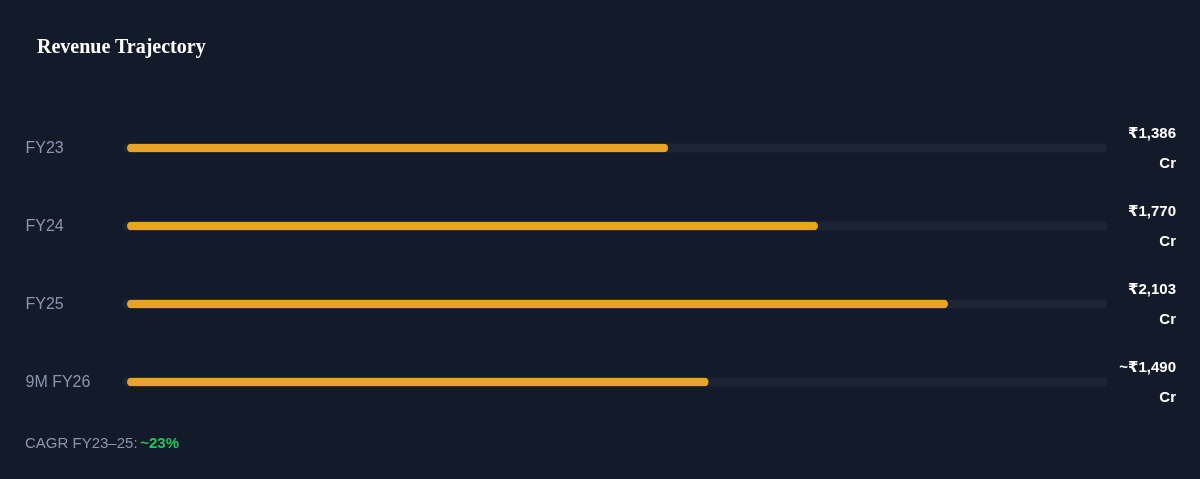 This screenshot has height=479, width=1200. I want to click on data-label: ₹2,103 Cr, so click(1152, 303).